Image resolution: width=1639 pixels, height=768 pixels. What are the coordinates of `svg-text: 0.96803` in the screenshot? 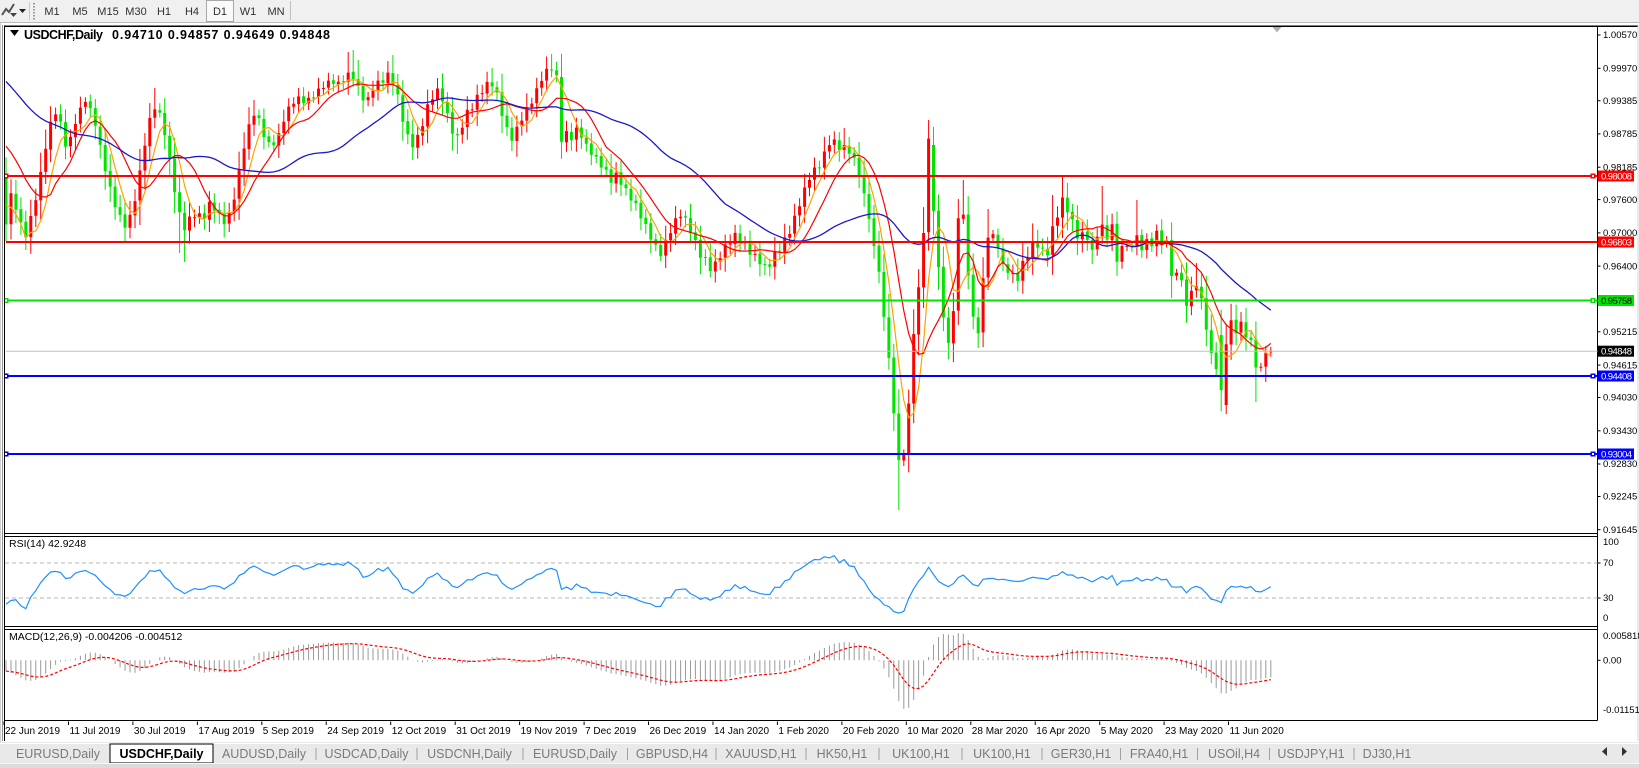 It's located at (1616, 242).